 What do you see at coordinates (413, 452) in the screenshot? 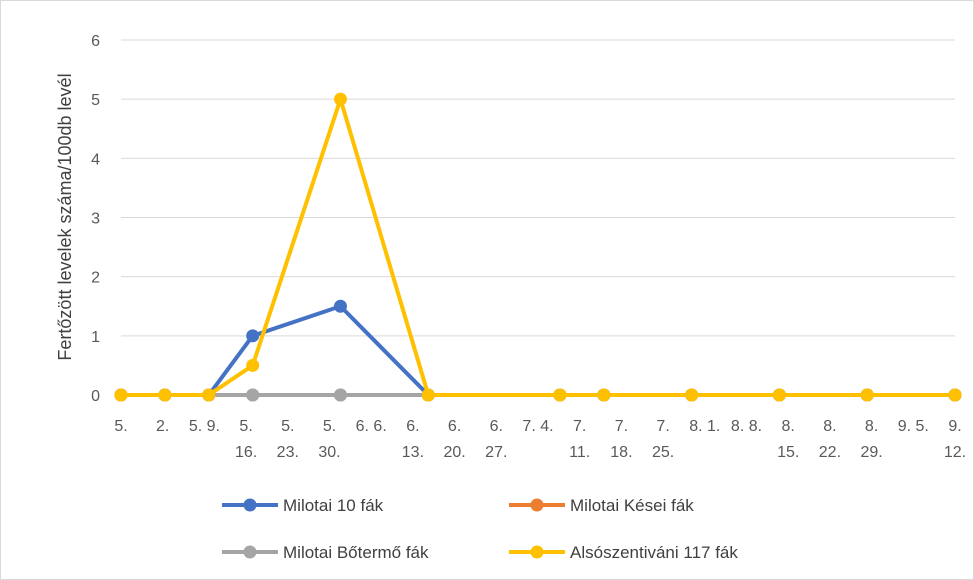
I see `x-tick-label: 13.` at bounding box center [413, 452].